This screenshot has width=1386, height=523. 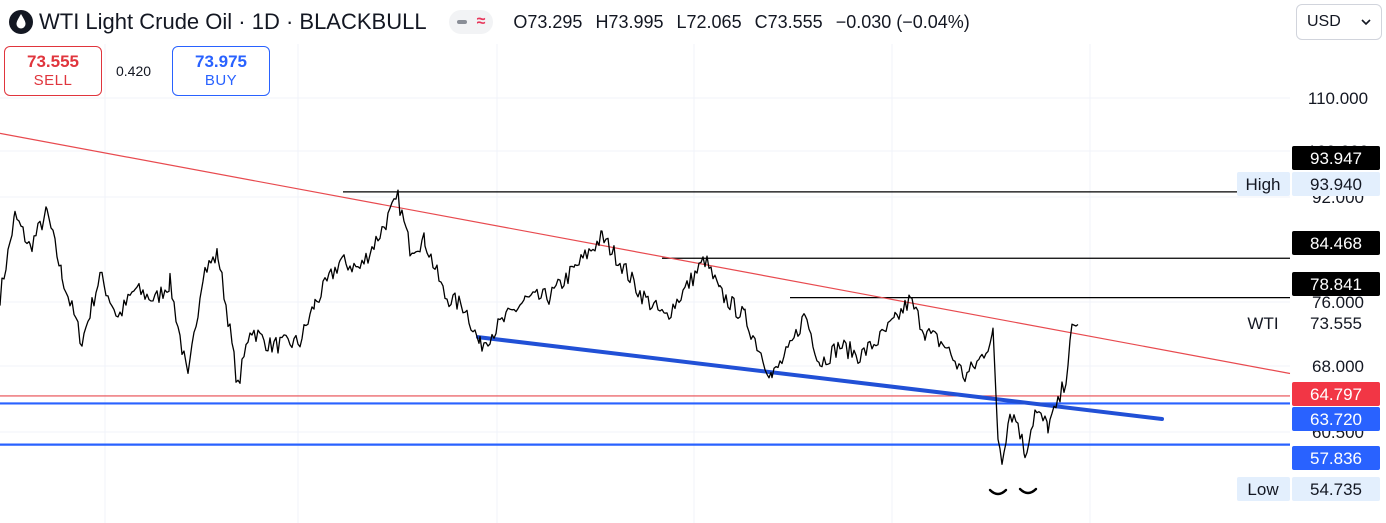 What do you see at coordinates (471, 22) in the screenshot?
I see `indicator-toggle: ≈` at bounding box center [471, 22].